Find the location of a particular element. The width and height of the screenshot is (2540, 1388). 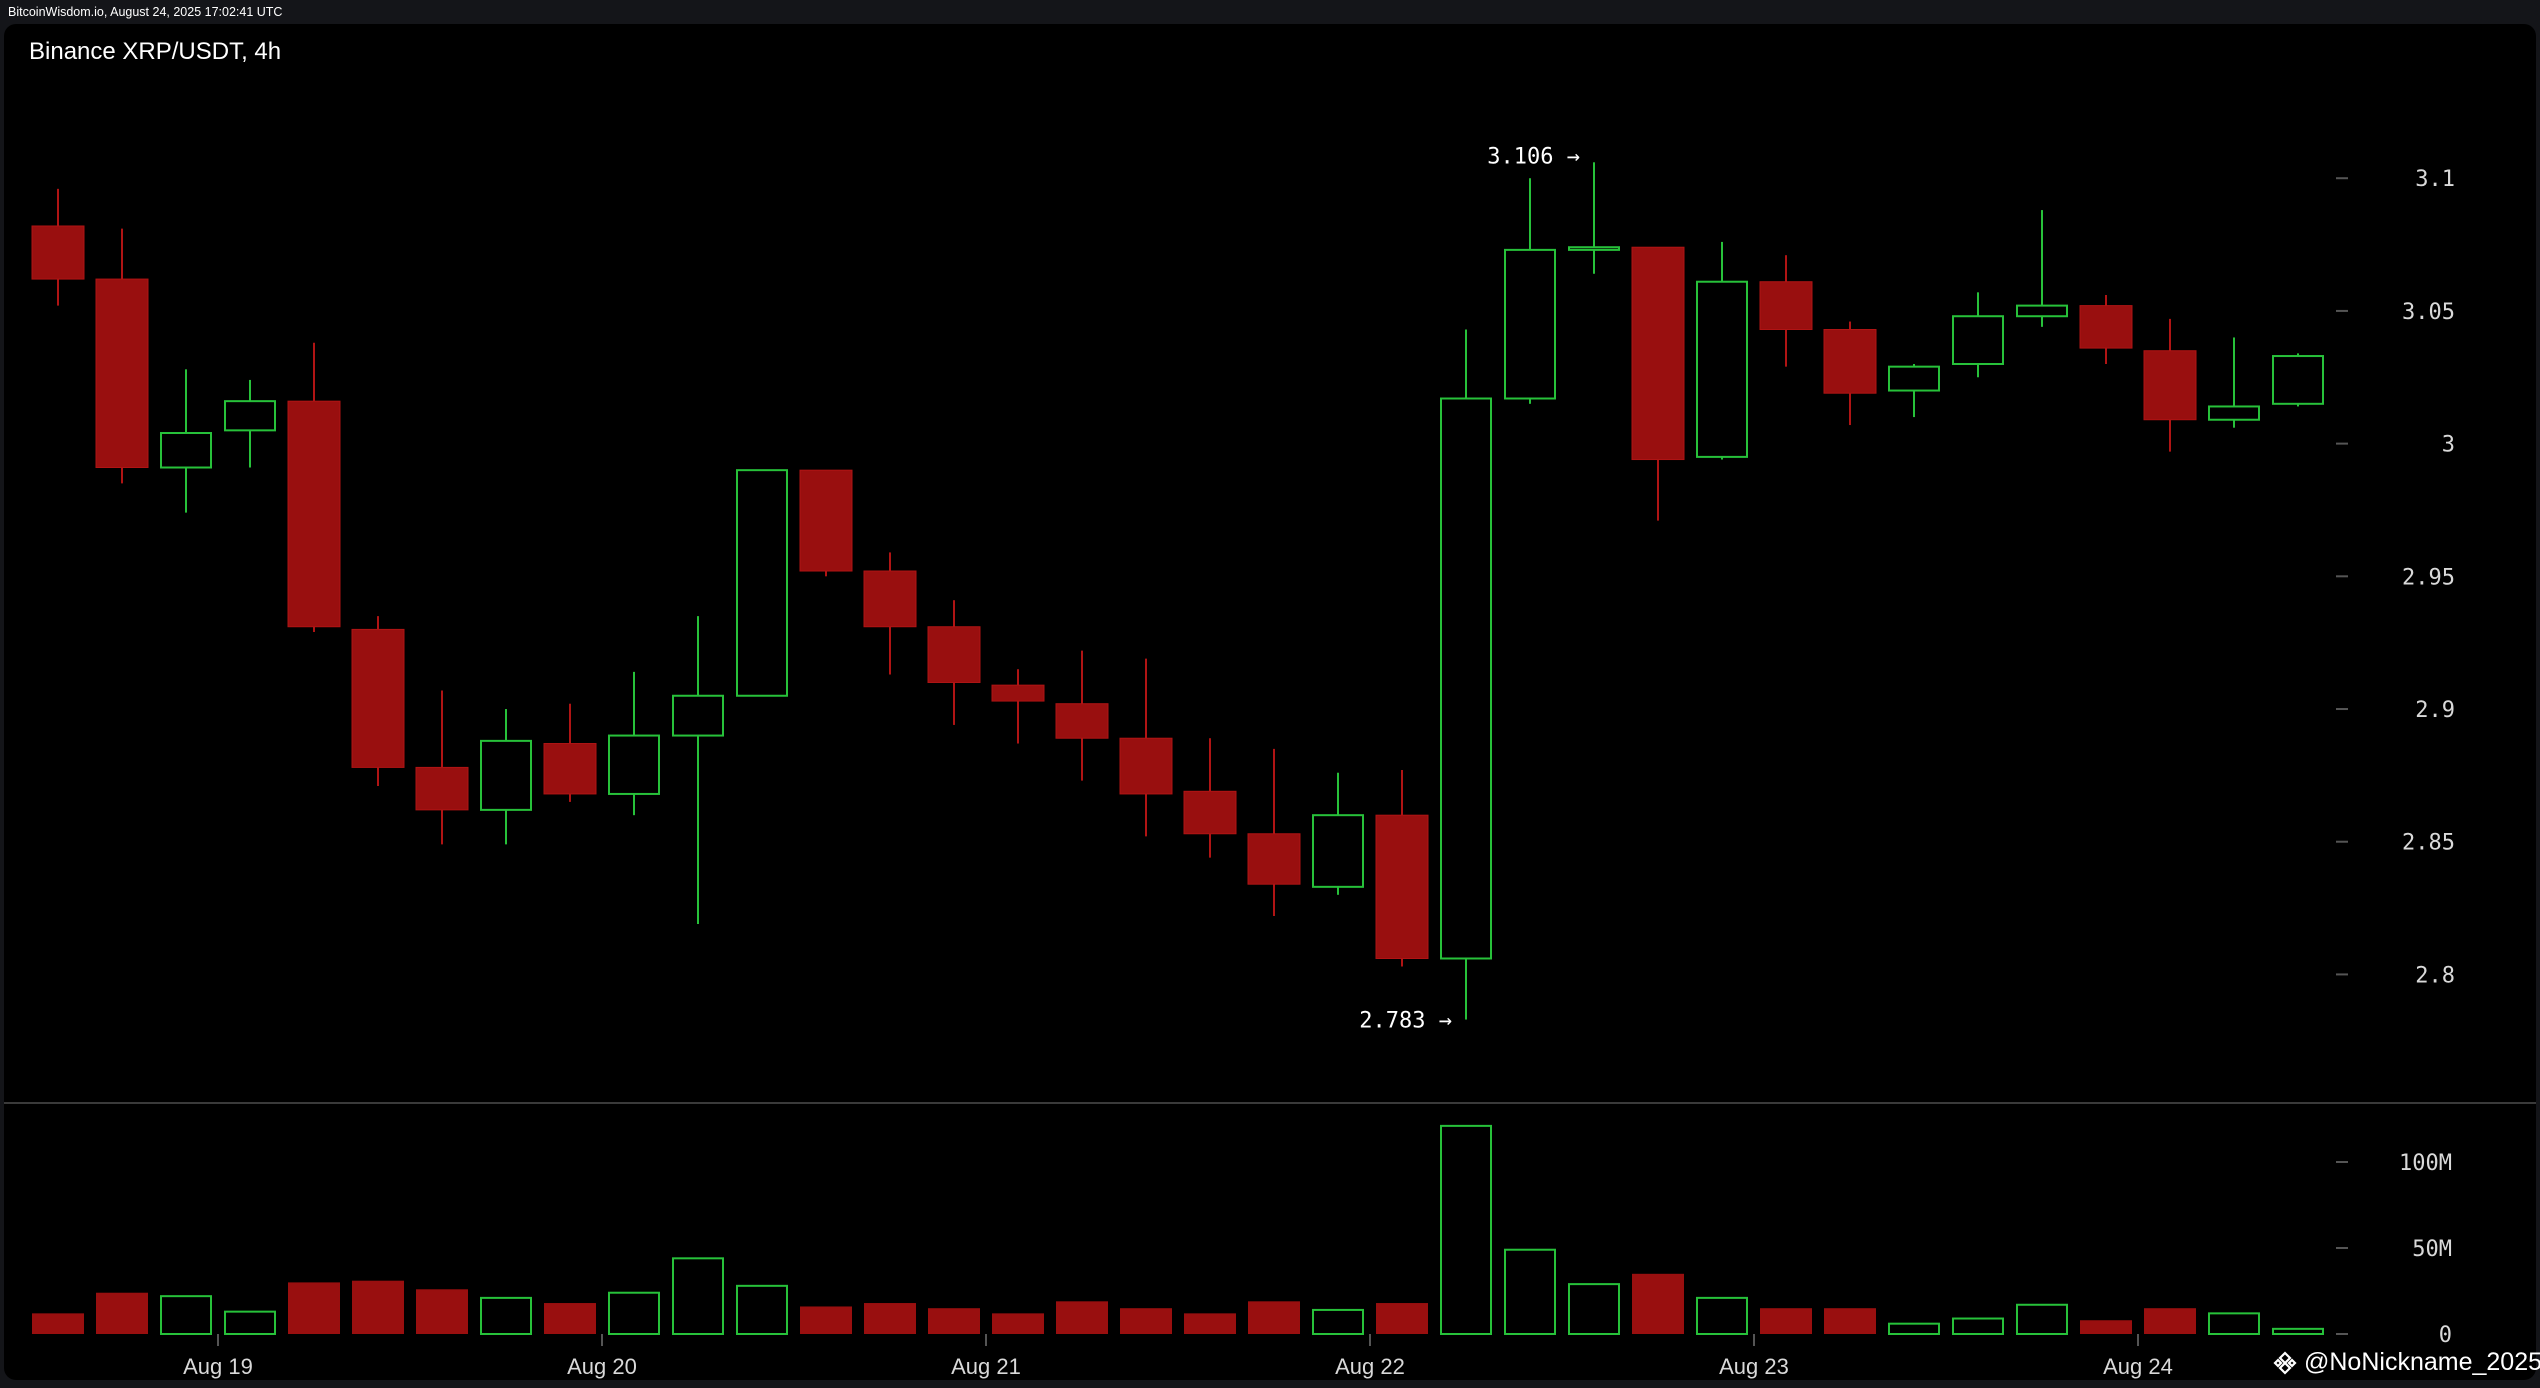

price-tick-label: 2.85 is located at coordinates (2428, 843).